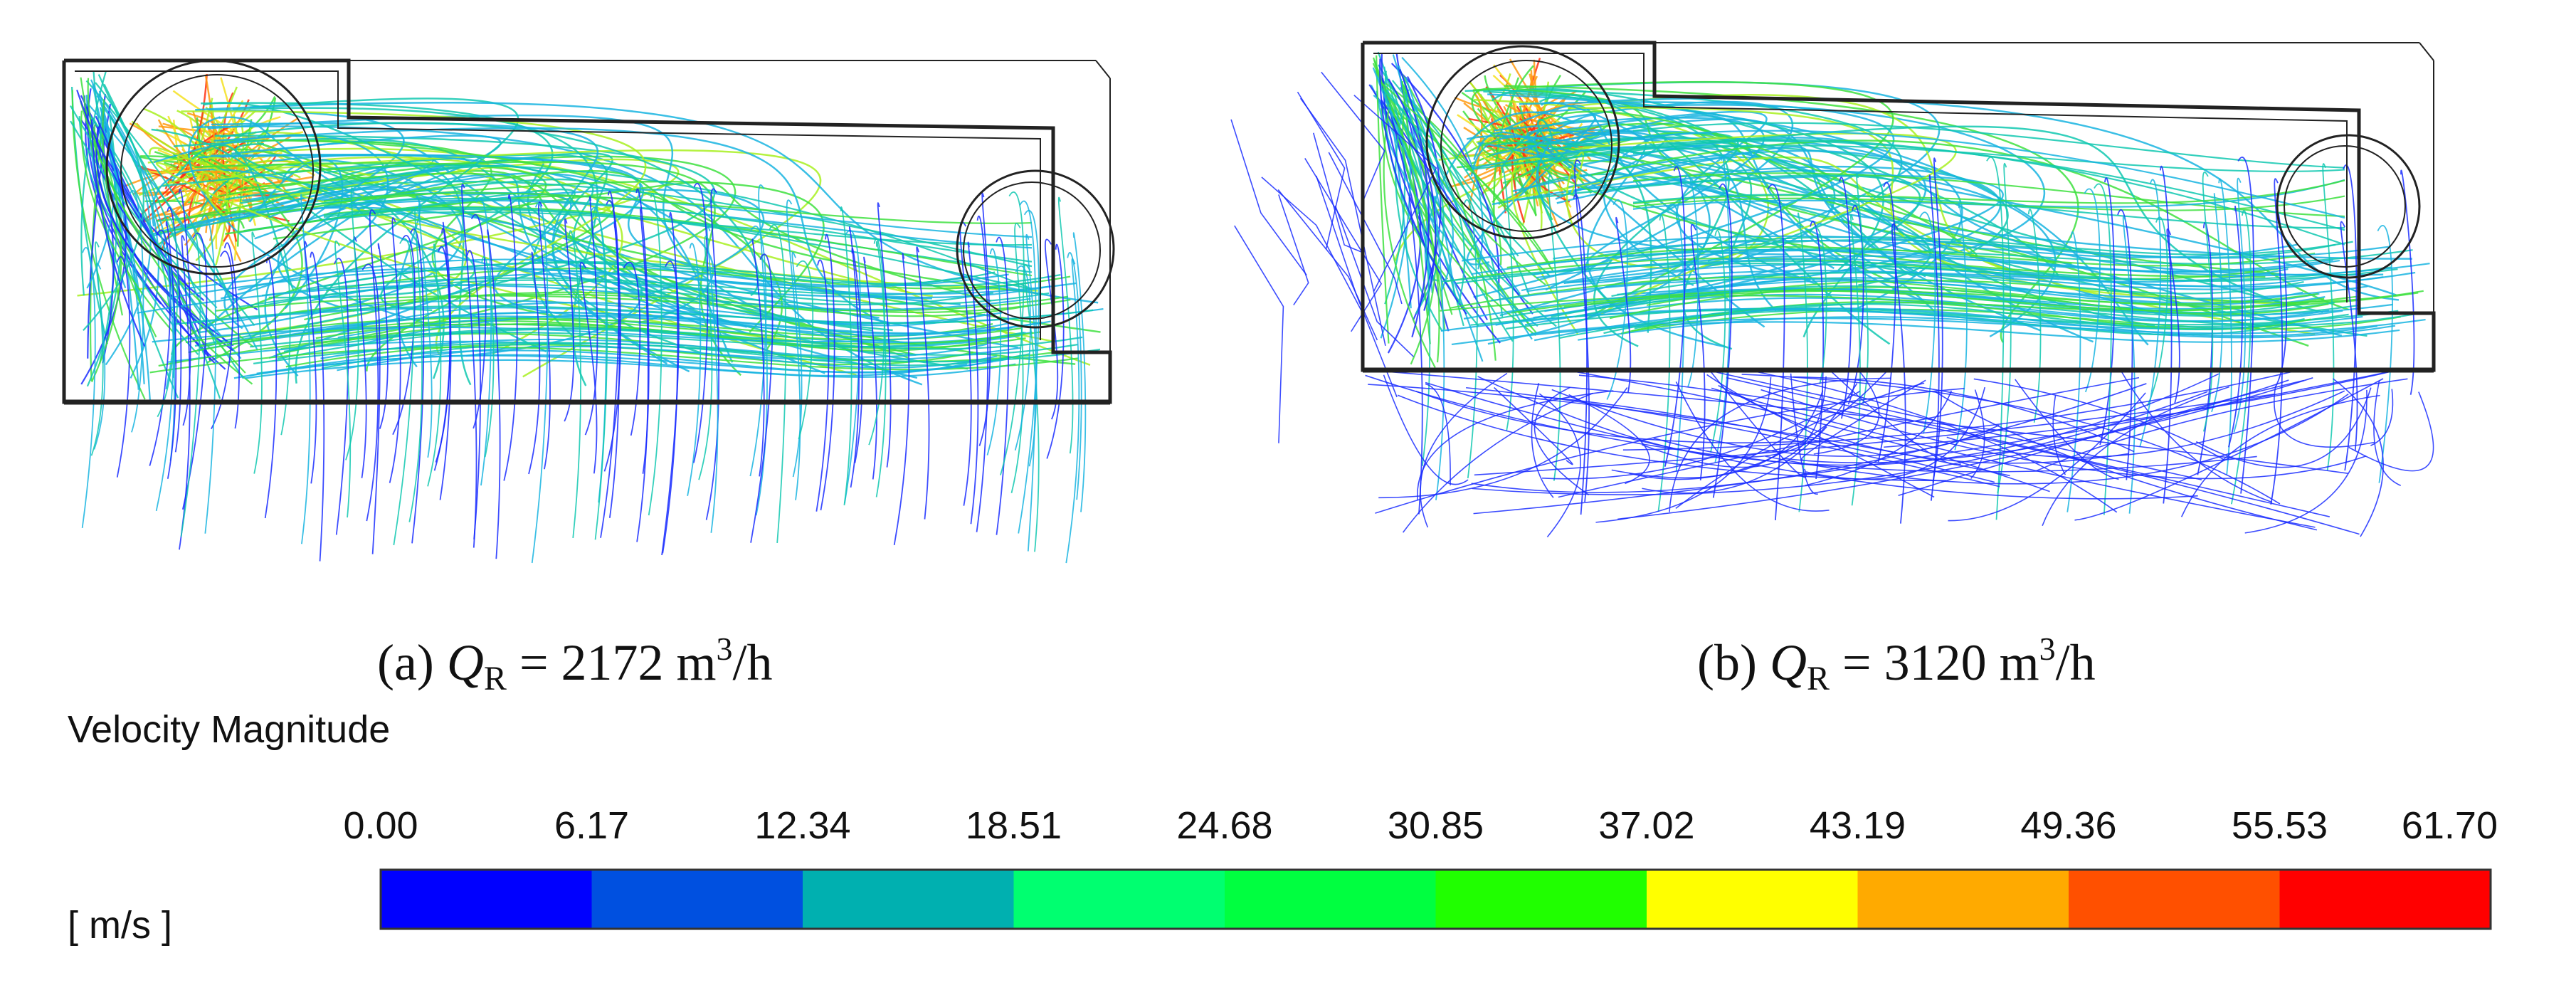  I want to click on panel-b-casing-outline, so click(1898, 207).